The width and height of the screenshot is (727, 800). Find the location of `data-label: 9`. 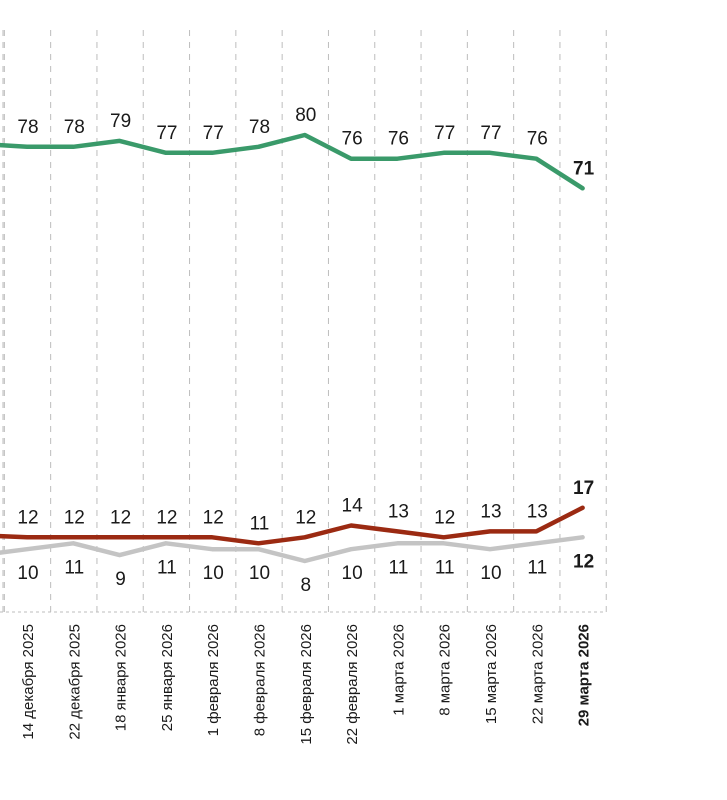

data-label: 9 is located at coordinates (120, 579).